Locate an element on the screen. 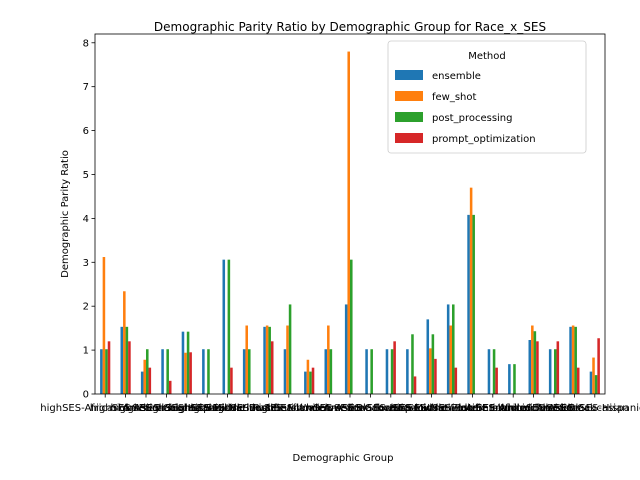  y-axis-ticks: 0 1 2 3 4 5 6 7 8 is located at coordinates (89, 219).